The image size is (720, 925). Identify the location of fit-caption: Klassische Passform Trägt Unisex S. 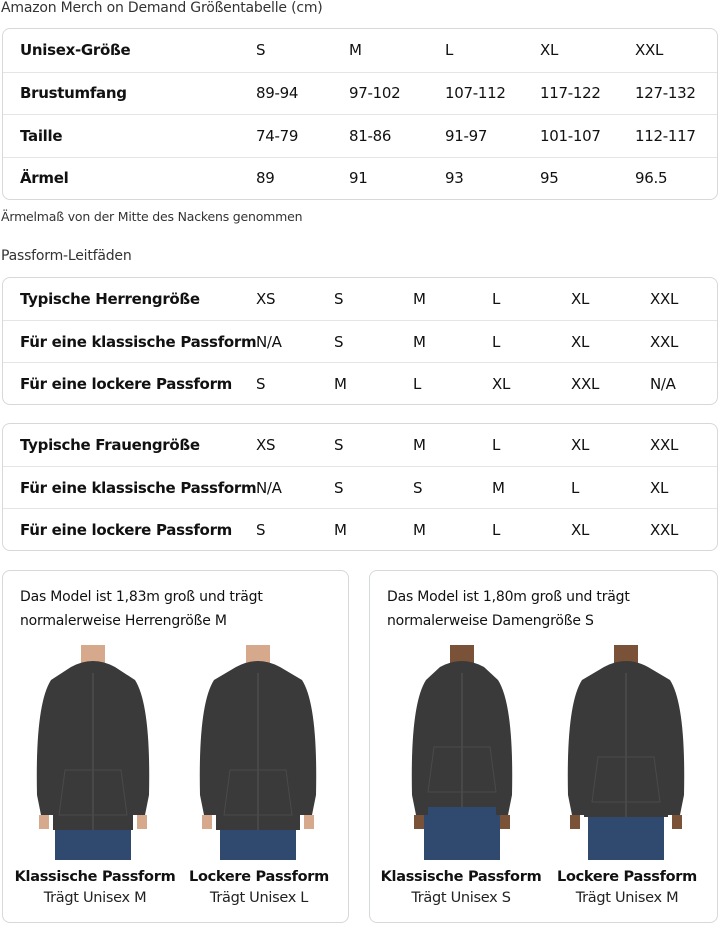
(461, 887).